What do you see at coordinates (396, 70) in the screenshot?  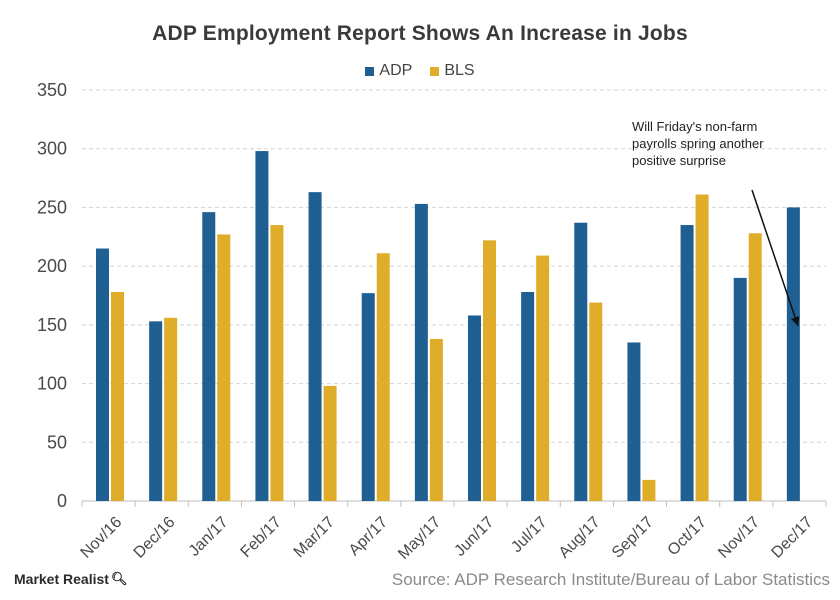 I see `legend-label-adp: ADP` at bounding box center [396, 70].